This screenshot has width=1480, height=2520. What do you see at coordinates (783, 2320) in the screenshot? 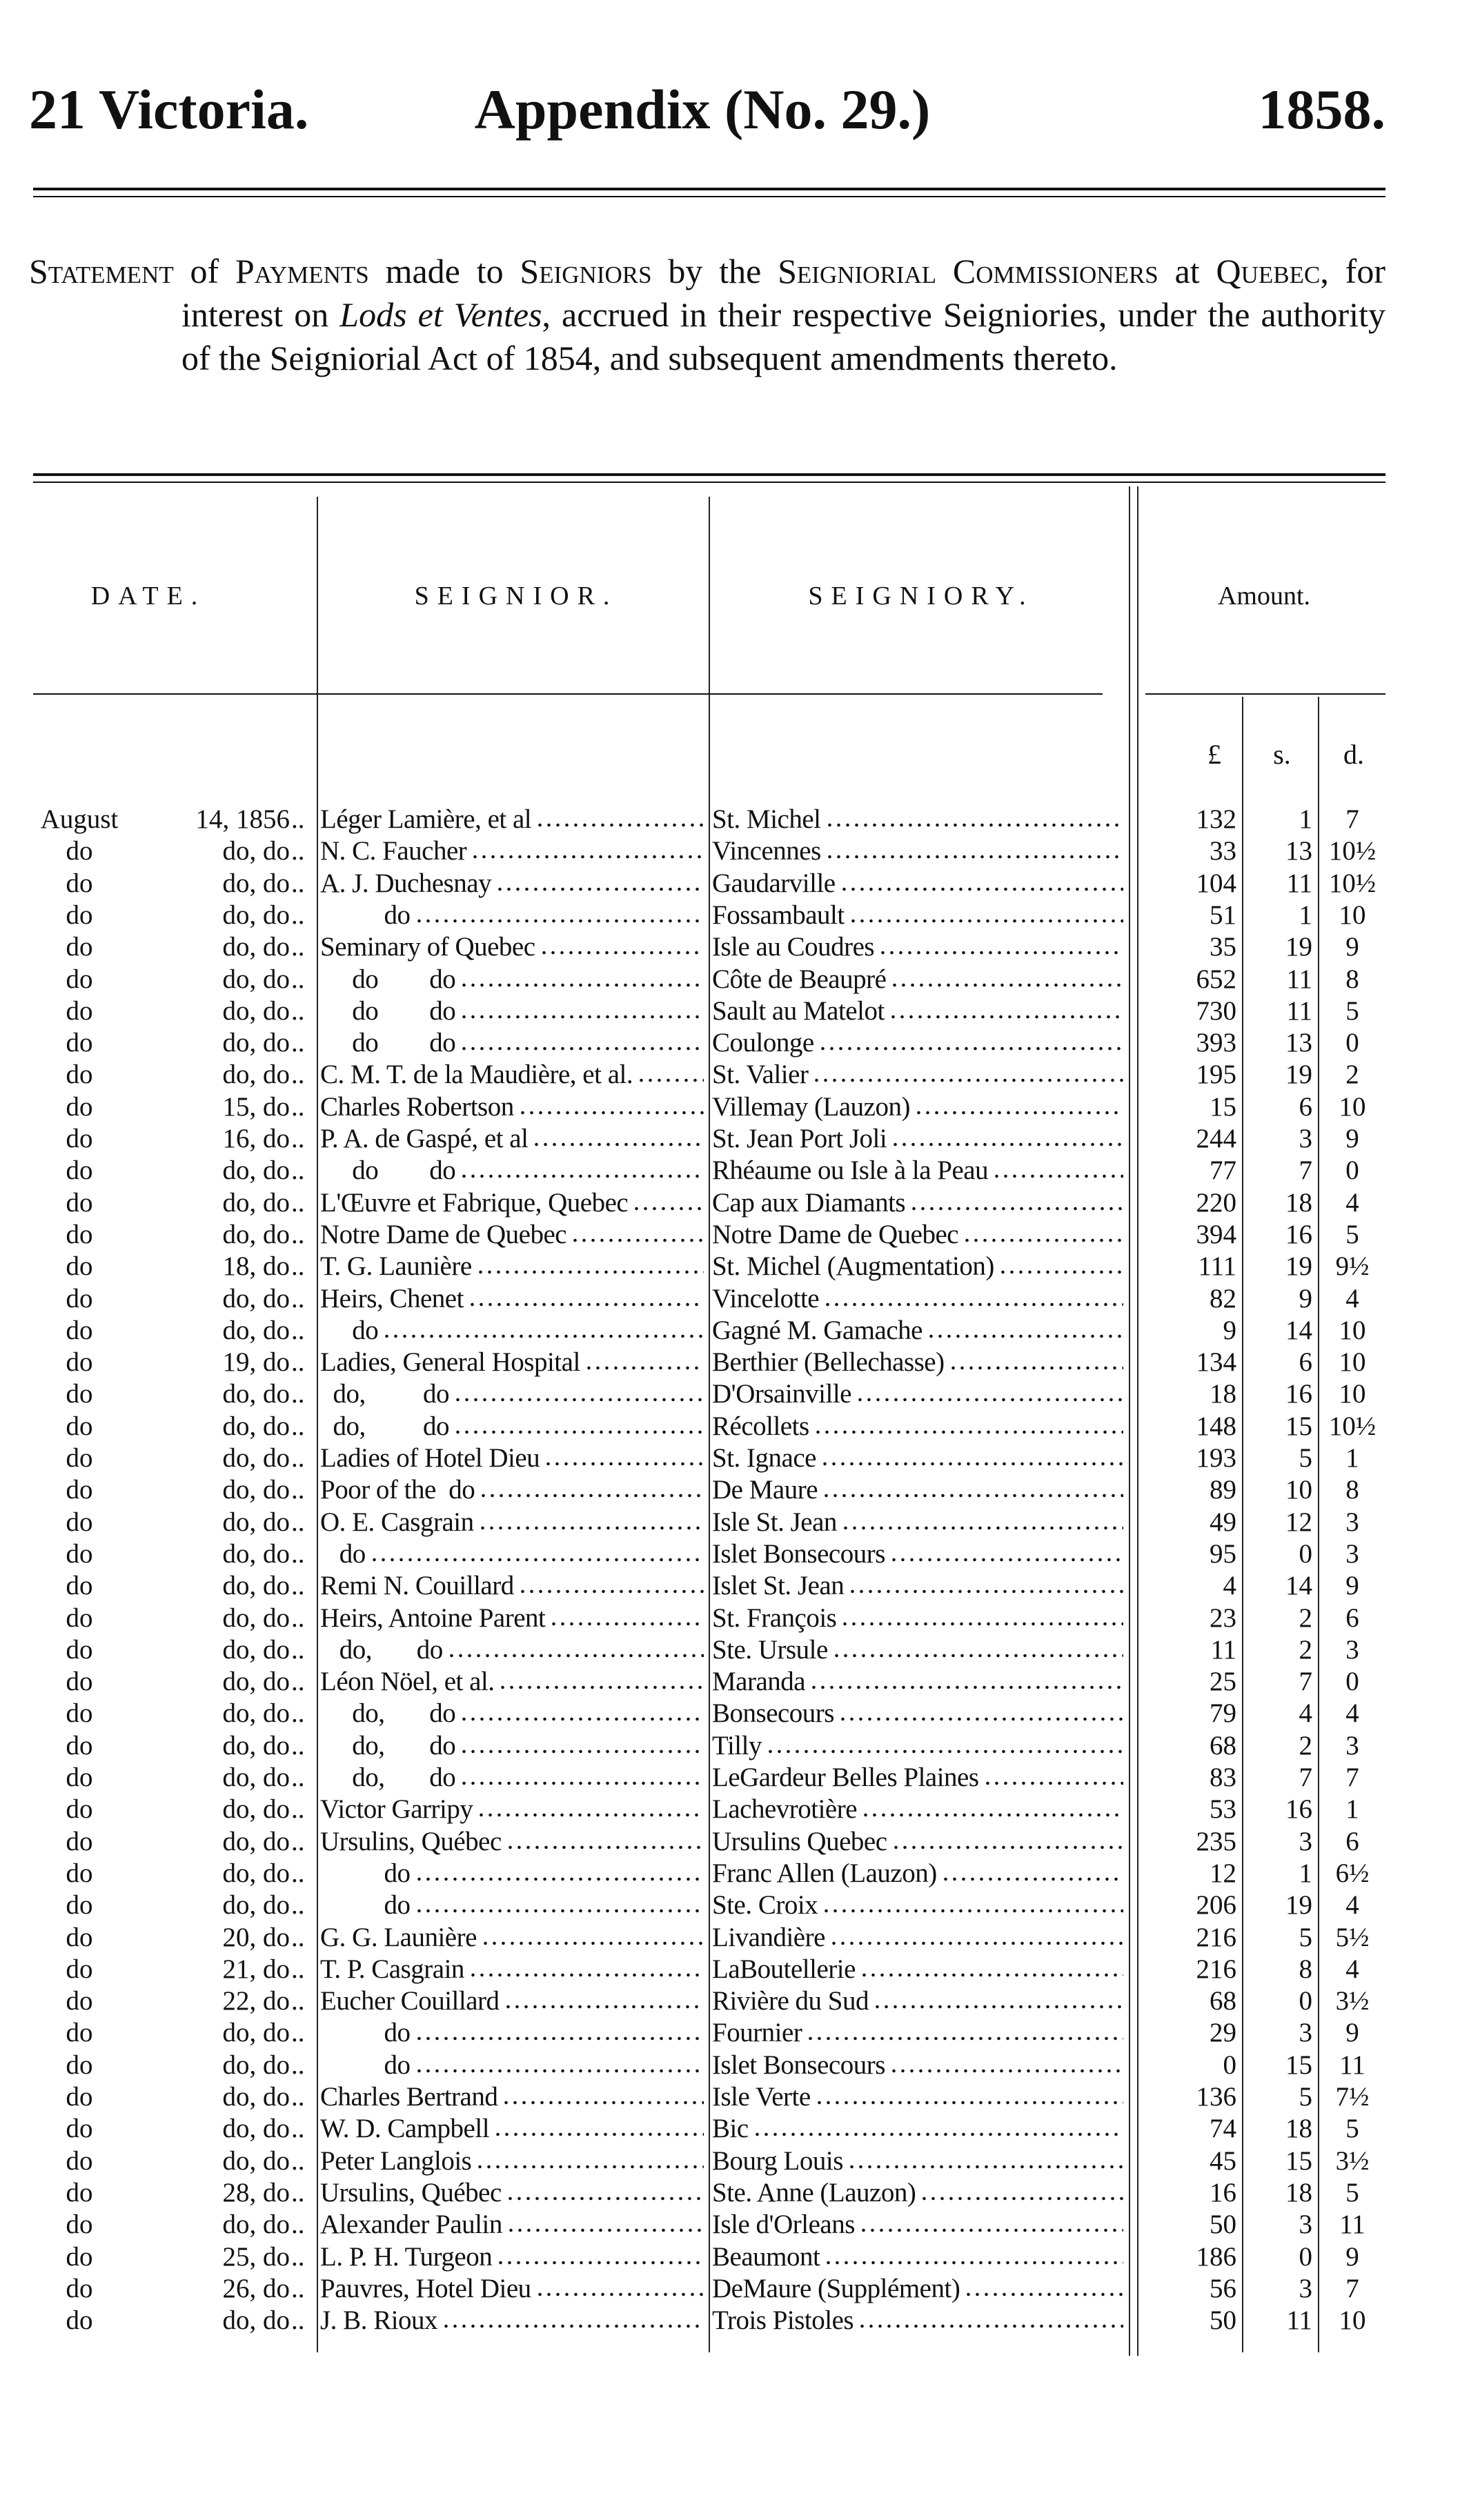
I see `seigniory-name-text: Trois Pistoles` at bounding box center [783, 2320].